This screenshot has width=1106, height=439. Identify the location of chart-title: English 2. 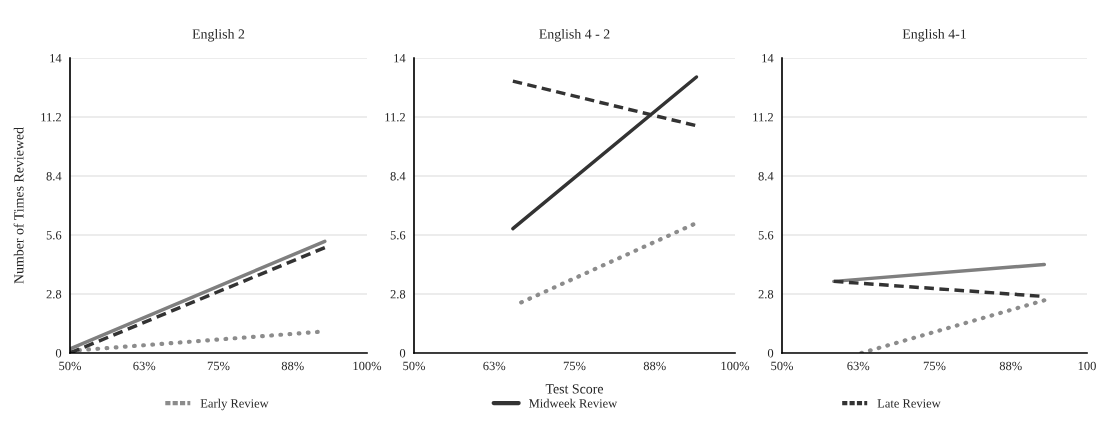
(218, 35).